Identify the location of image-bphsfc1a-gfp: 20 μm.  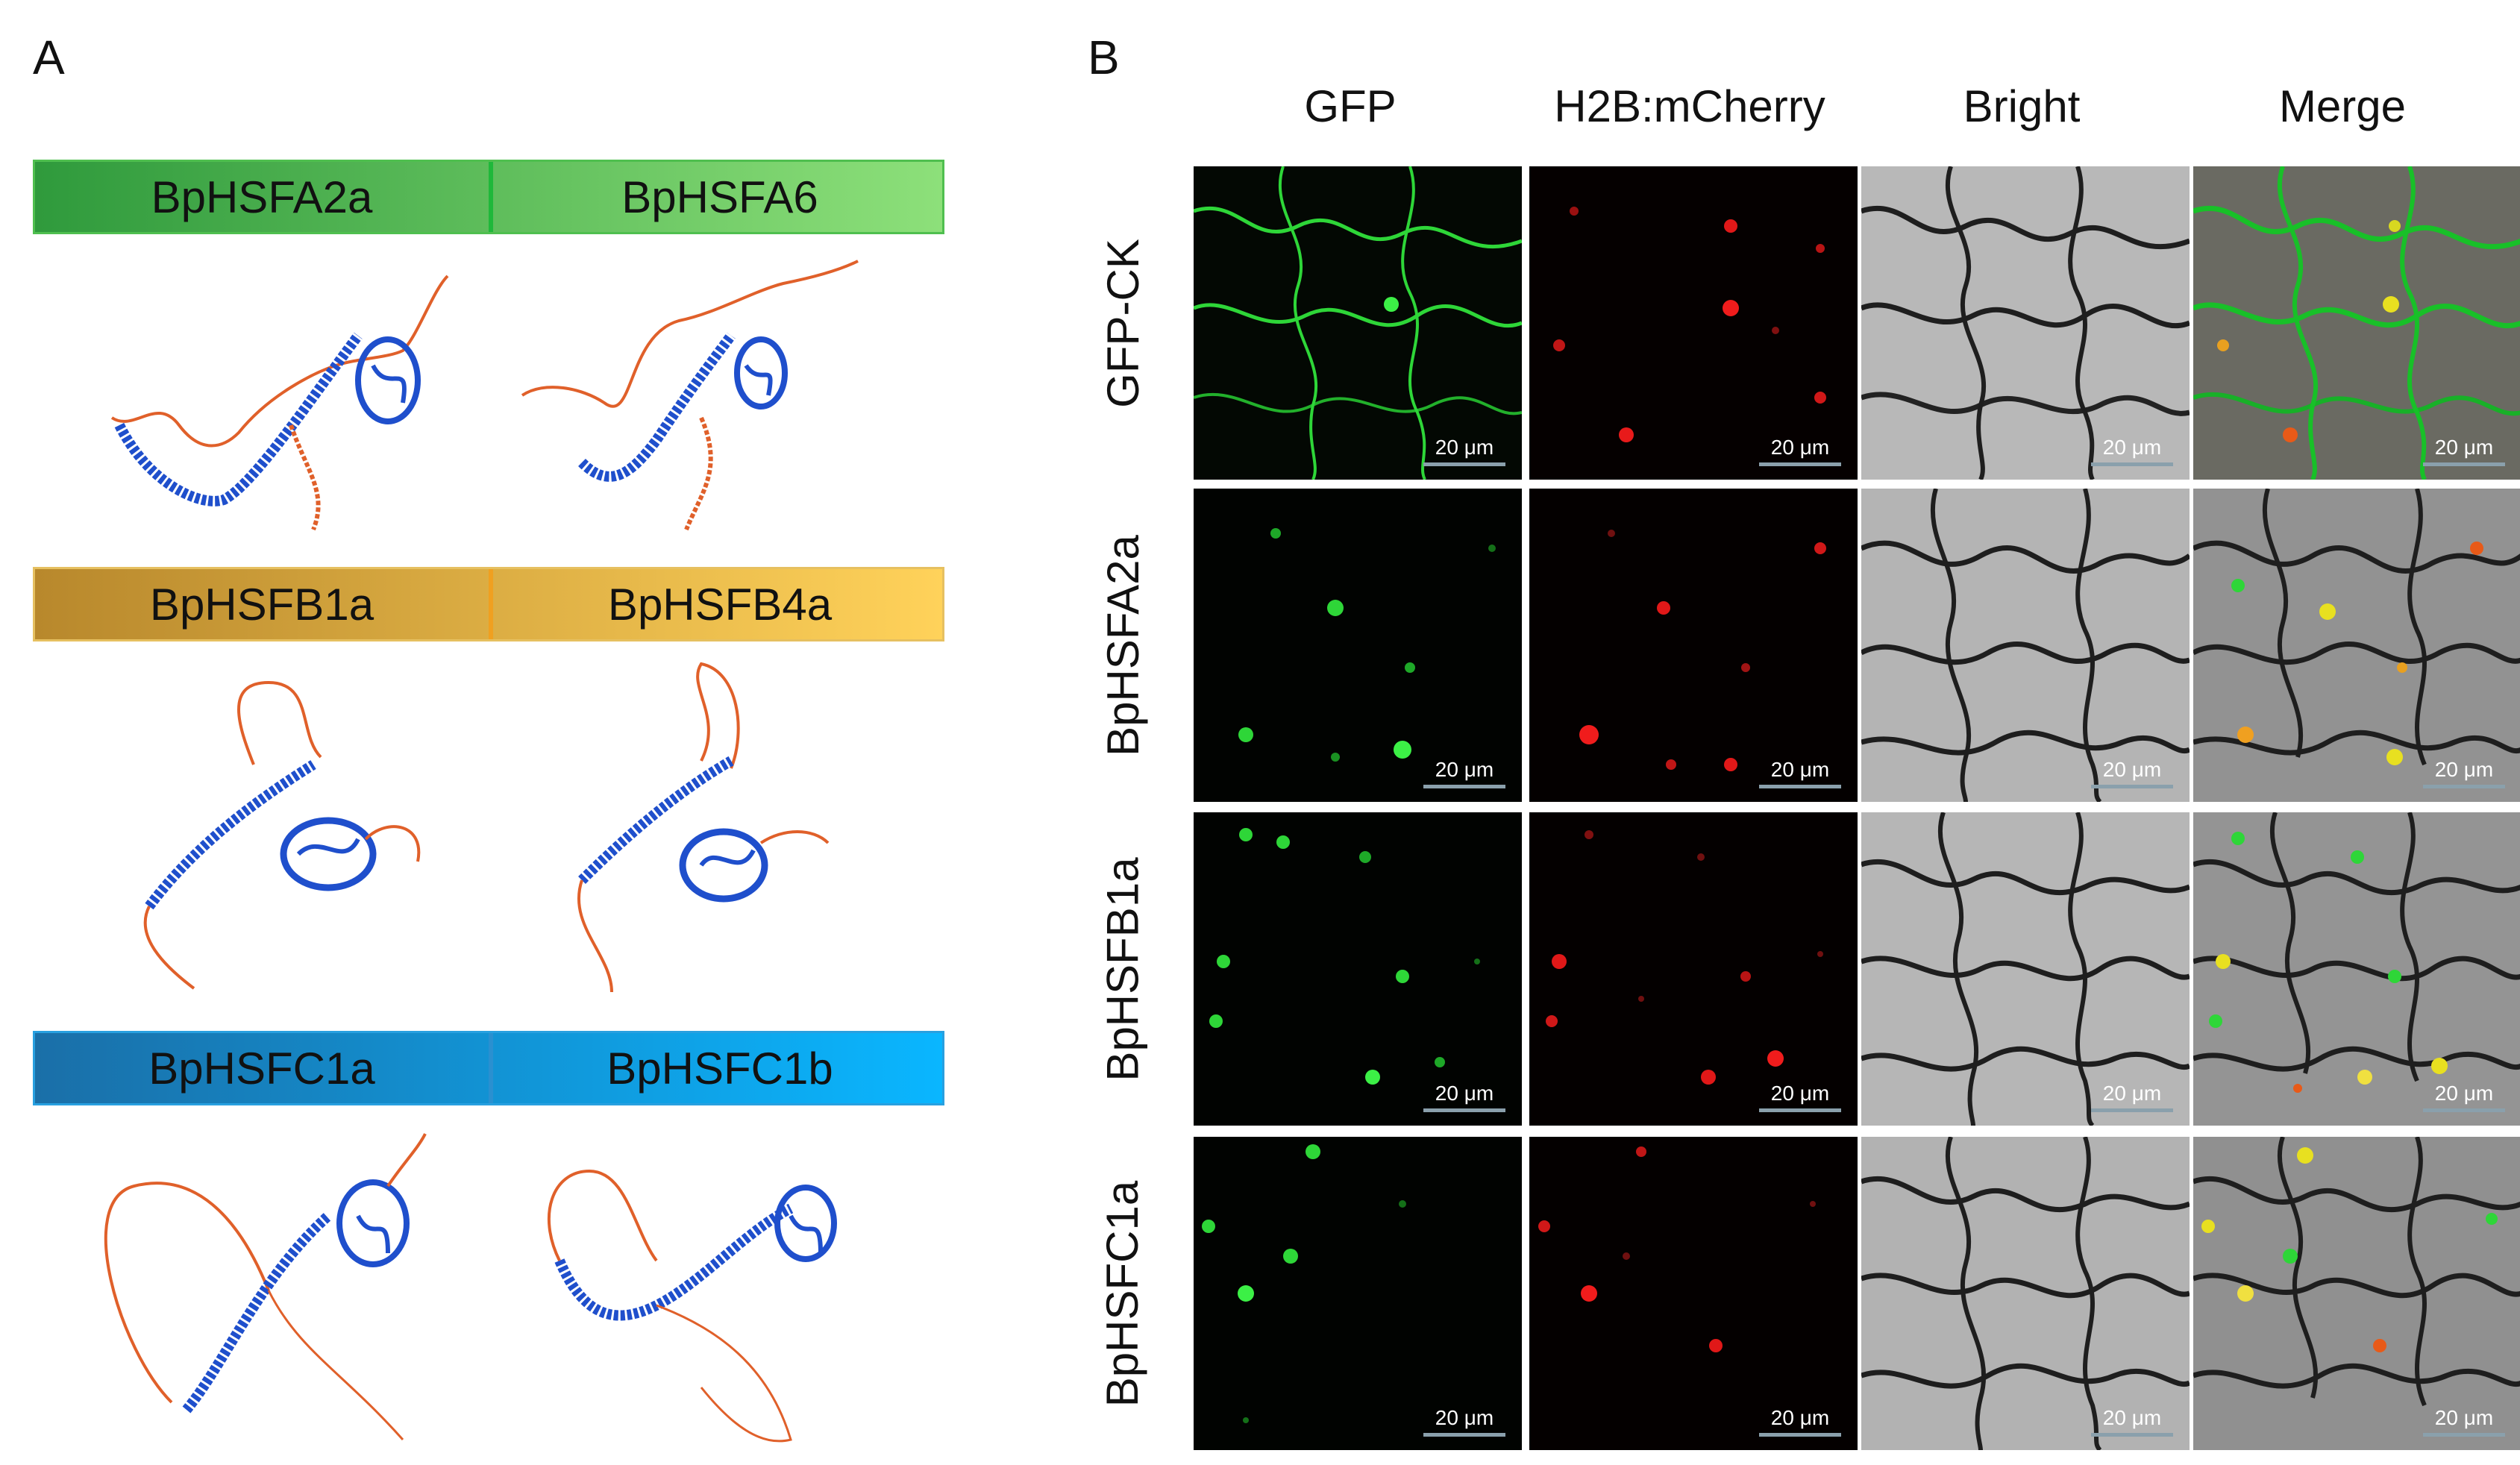
(1358, 1294).